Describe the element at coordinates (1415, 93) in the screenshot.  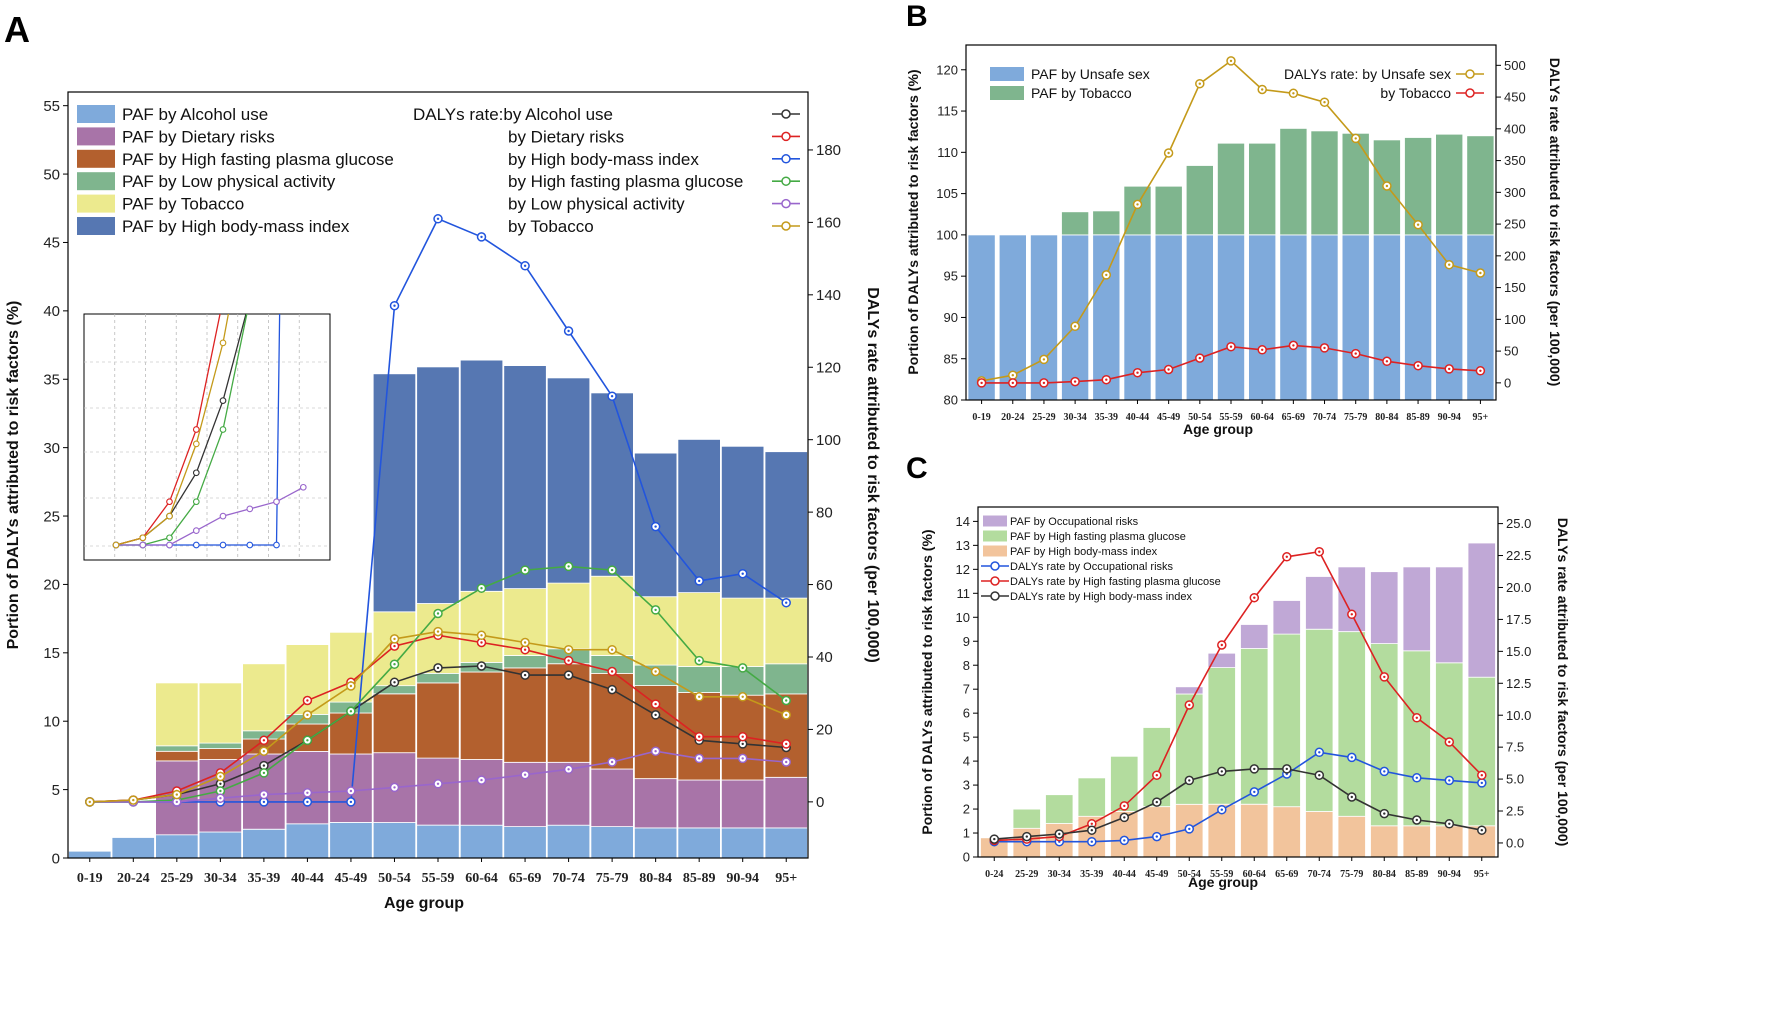
I see `b-legend-label-line-by-tobacco: by Tobacco` at that location.